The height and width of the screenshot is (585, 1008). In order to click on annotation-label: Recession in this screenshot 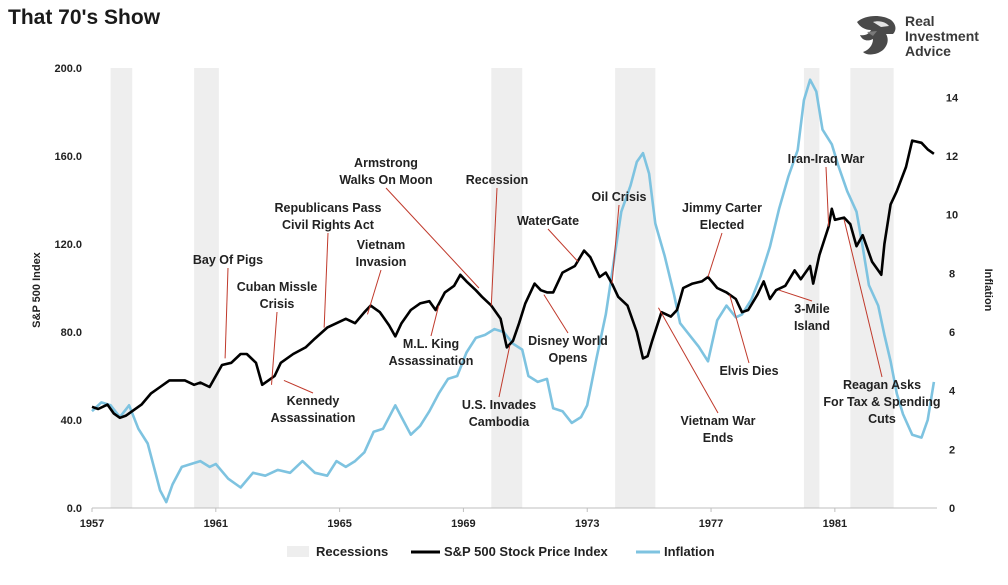, I will do `click(497, 180)`.